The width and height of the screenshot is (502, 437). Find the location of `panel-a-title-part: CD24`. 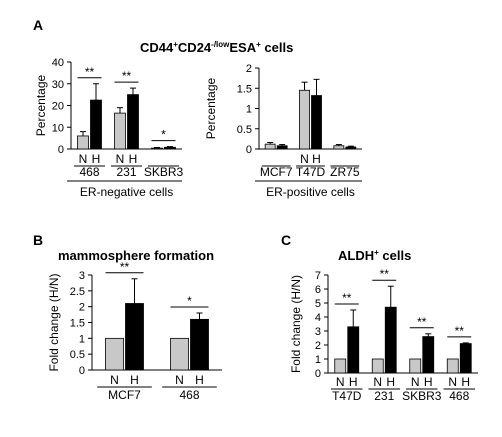

panel-a-title-part: CD24 is located at coordinates (195, 47).